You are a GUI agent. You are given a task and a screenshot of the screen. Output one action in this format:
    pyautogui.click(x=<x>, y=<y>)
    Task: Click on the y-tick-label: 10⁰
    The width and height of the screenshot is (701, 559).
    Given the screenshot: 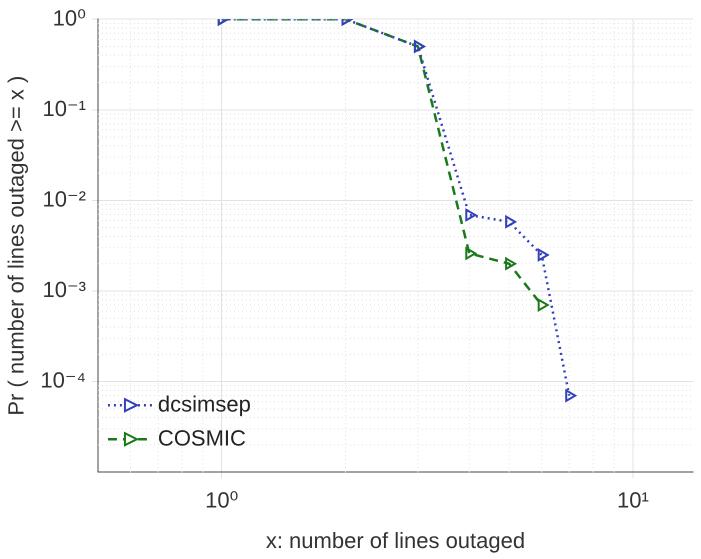 What is the action you would take?
    pyautogui.click(x=69, y=17)
    